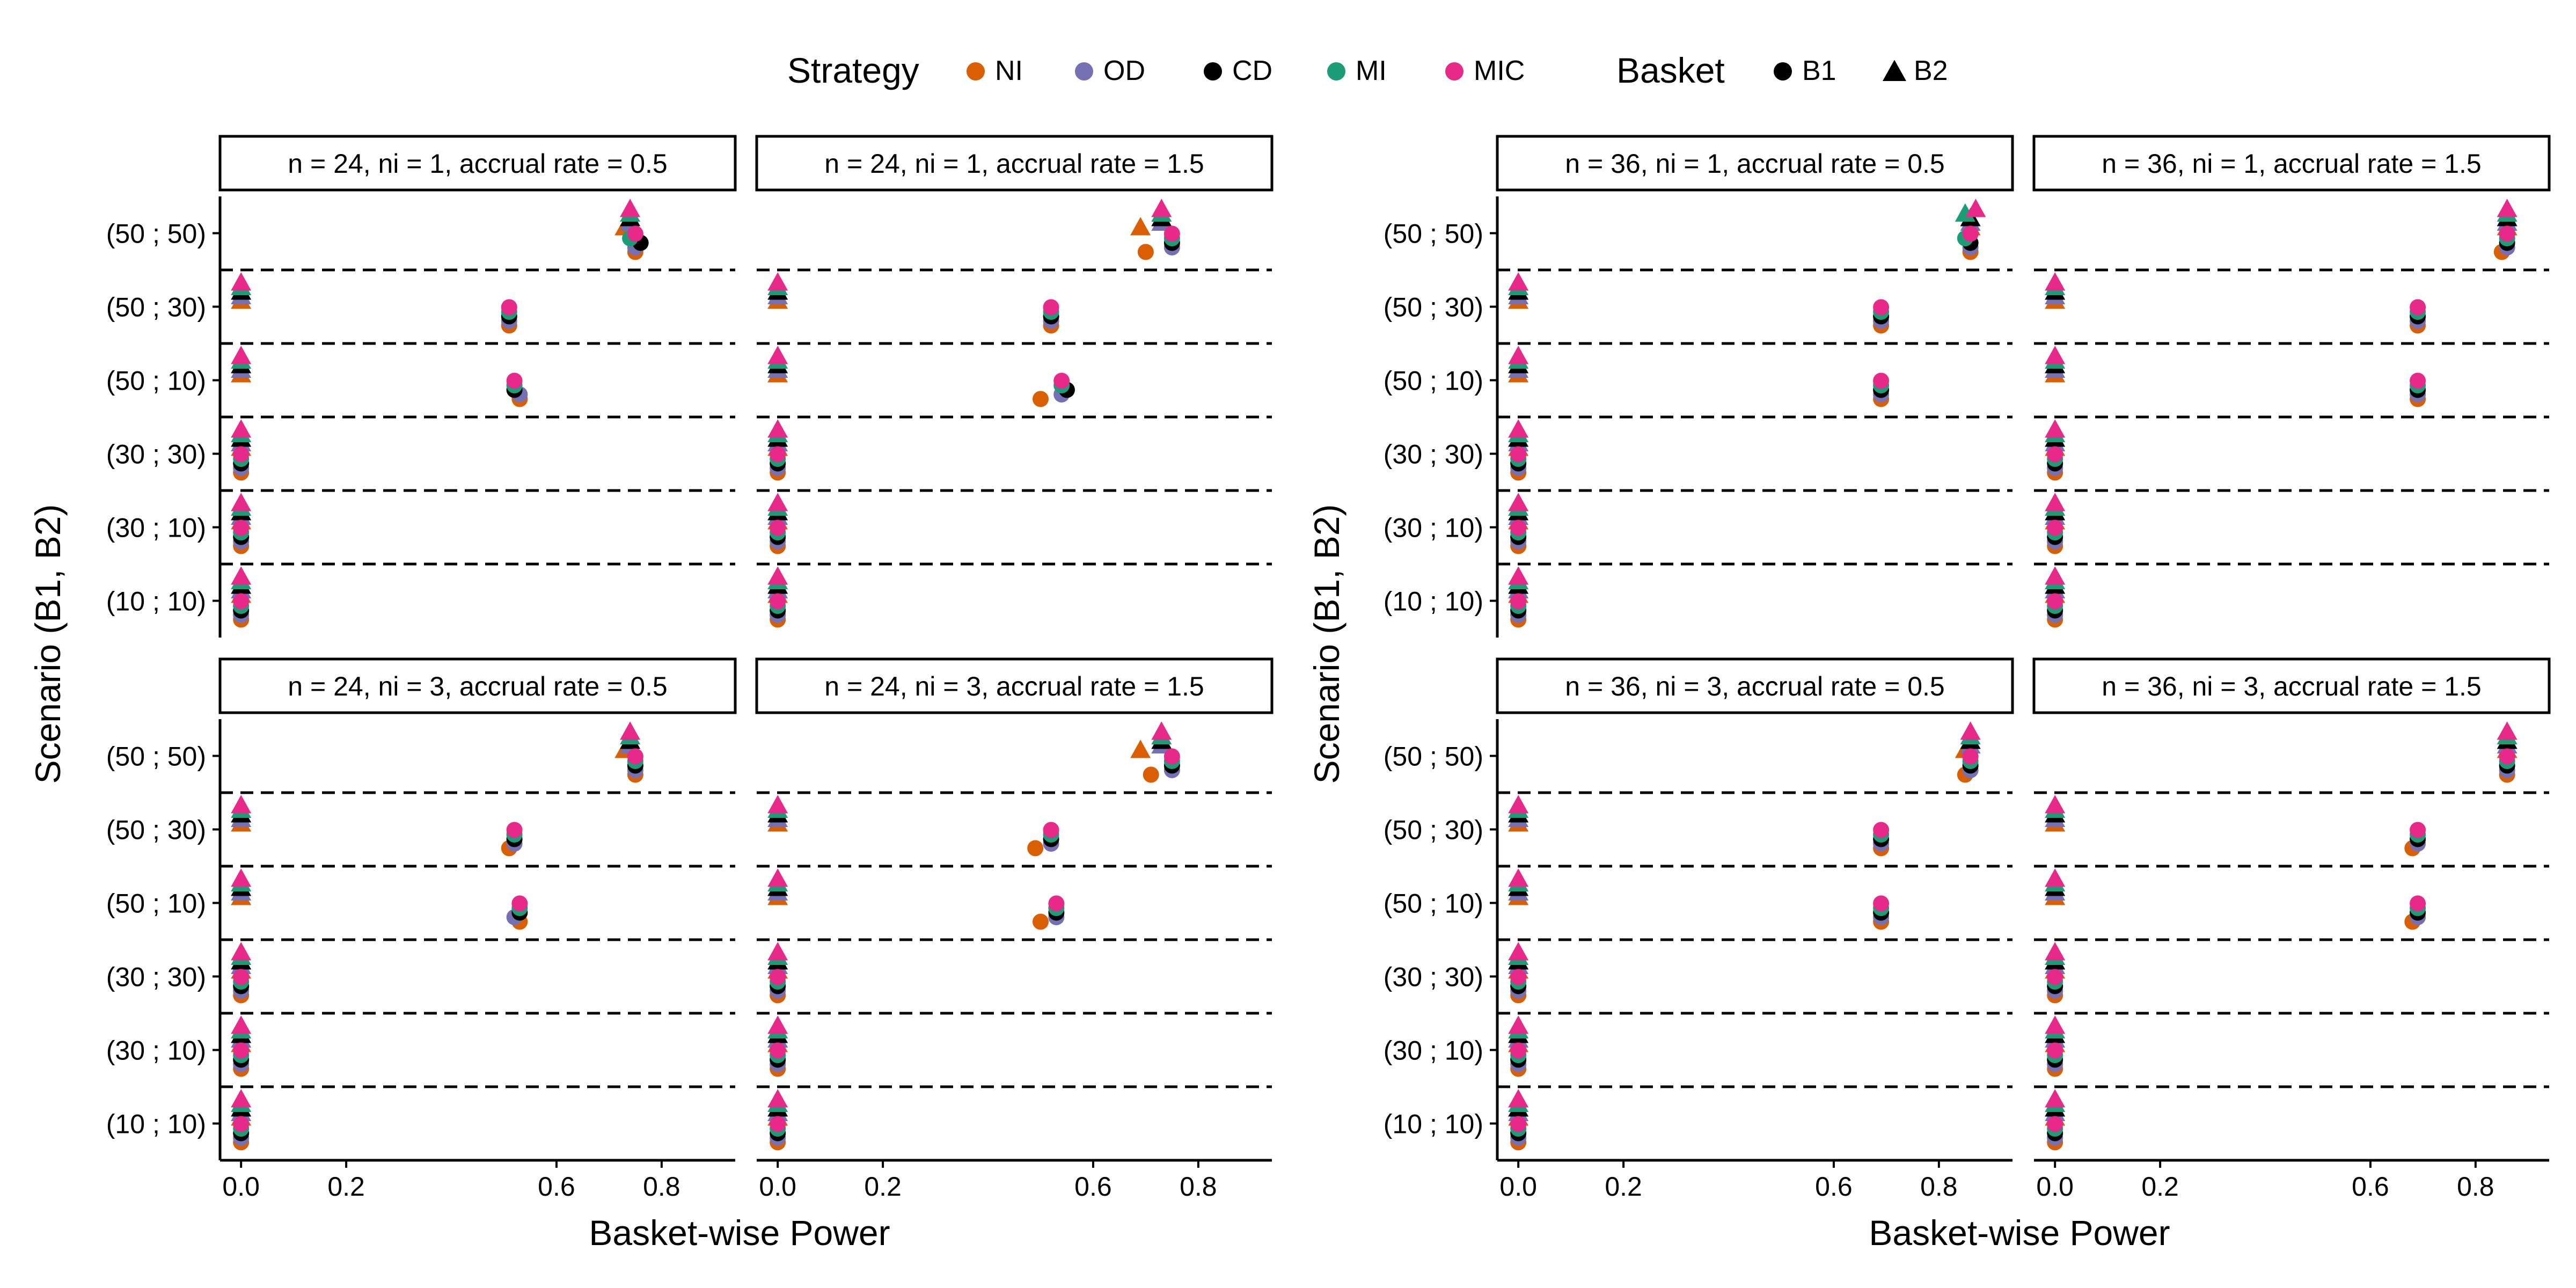 The height and width of the screenshot is (1288, 2576). I want to click on x-tick-label: 0.6, so click(1834, 1187).